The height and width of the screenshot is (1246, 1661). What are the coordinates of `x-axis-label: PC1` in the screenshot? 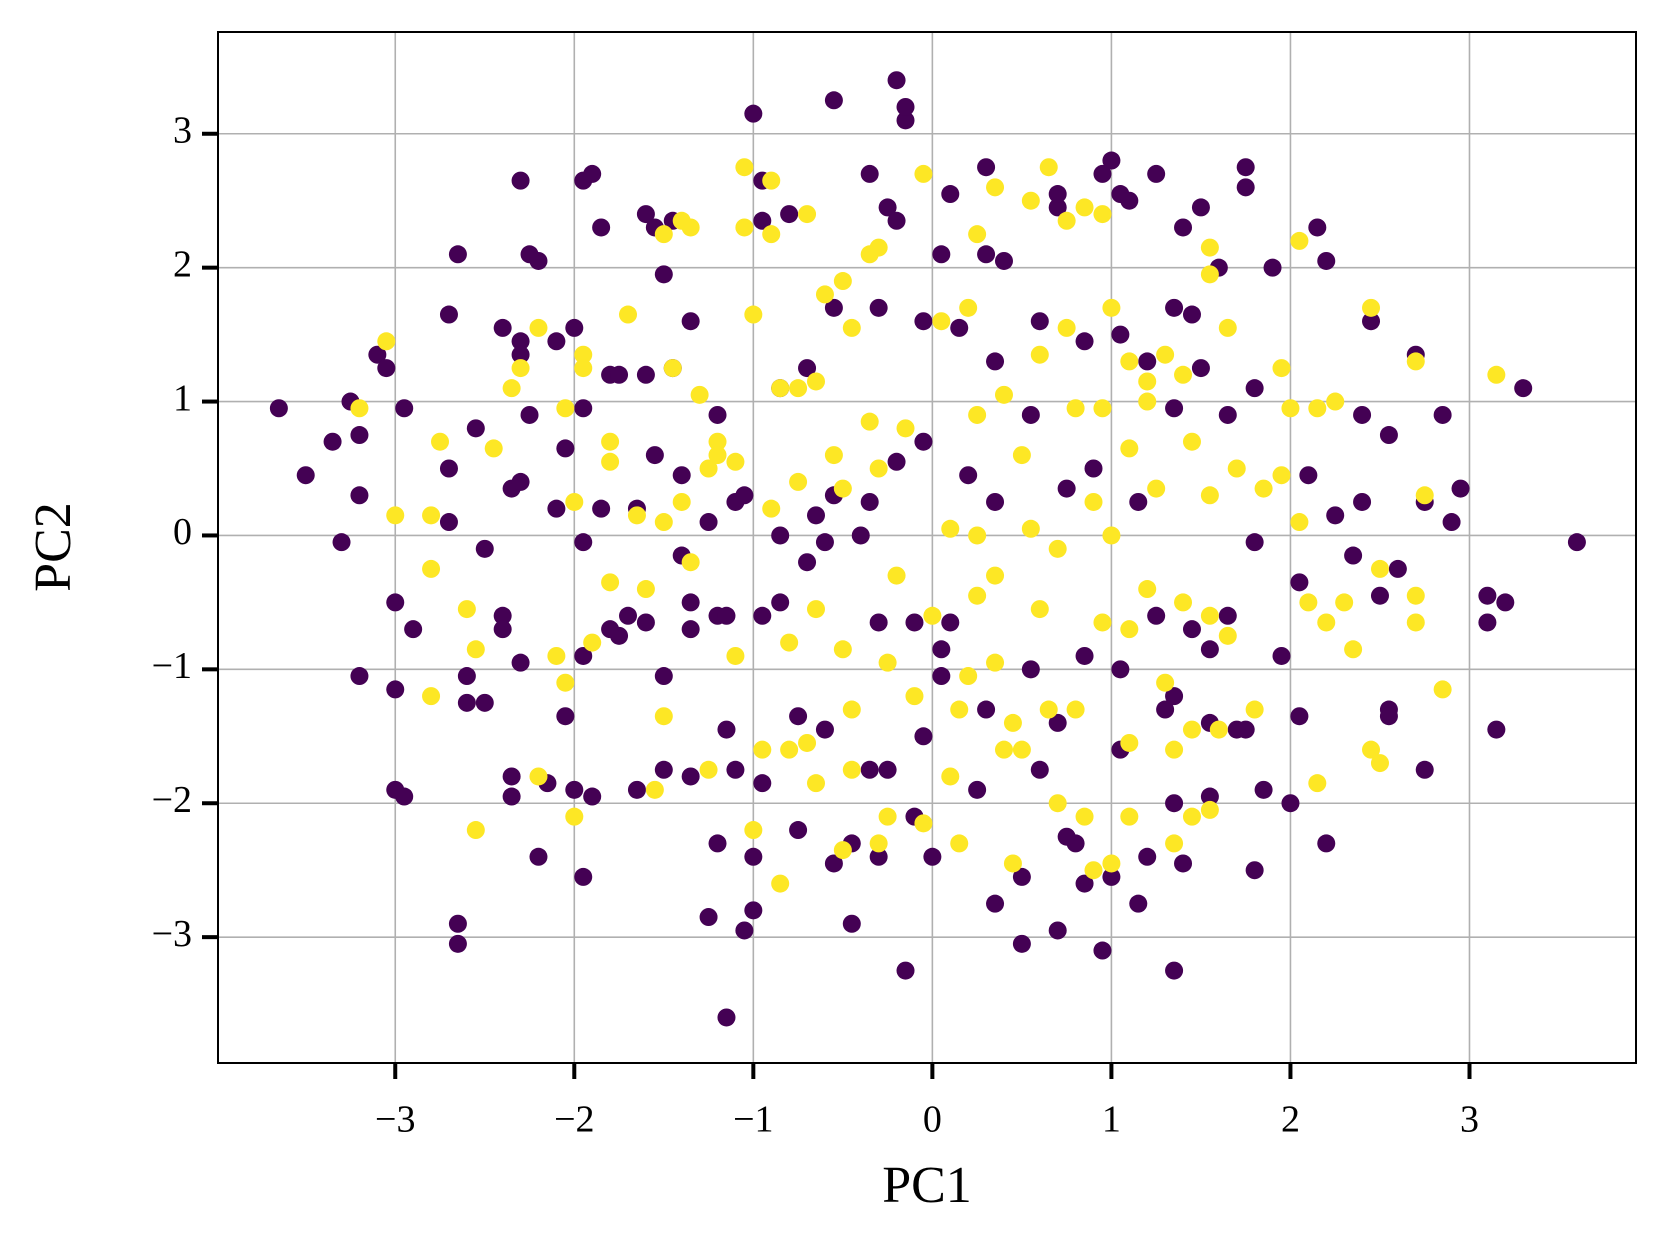 It's located at (927, 1185).